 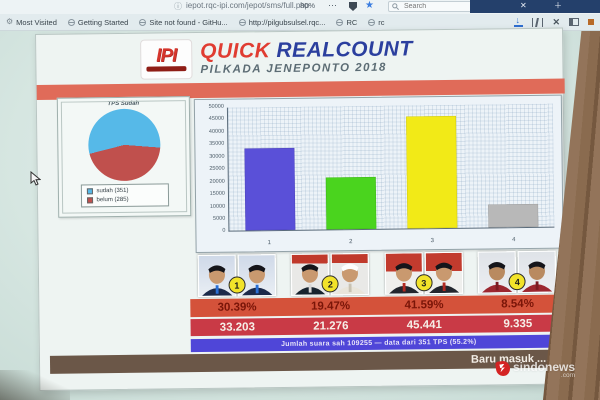 What do you see at coordinates (31, 22) in the screenshot?
I see `bookmark-most-visited: ⚙ Most Visited` at bounding box center [31, 22].